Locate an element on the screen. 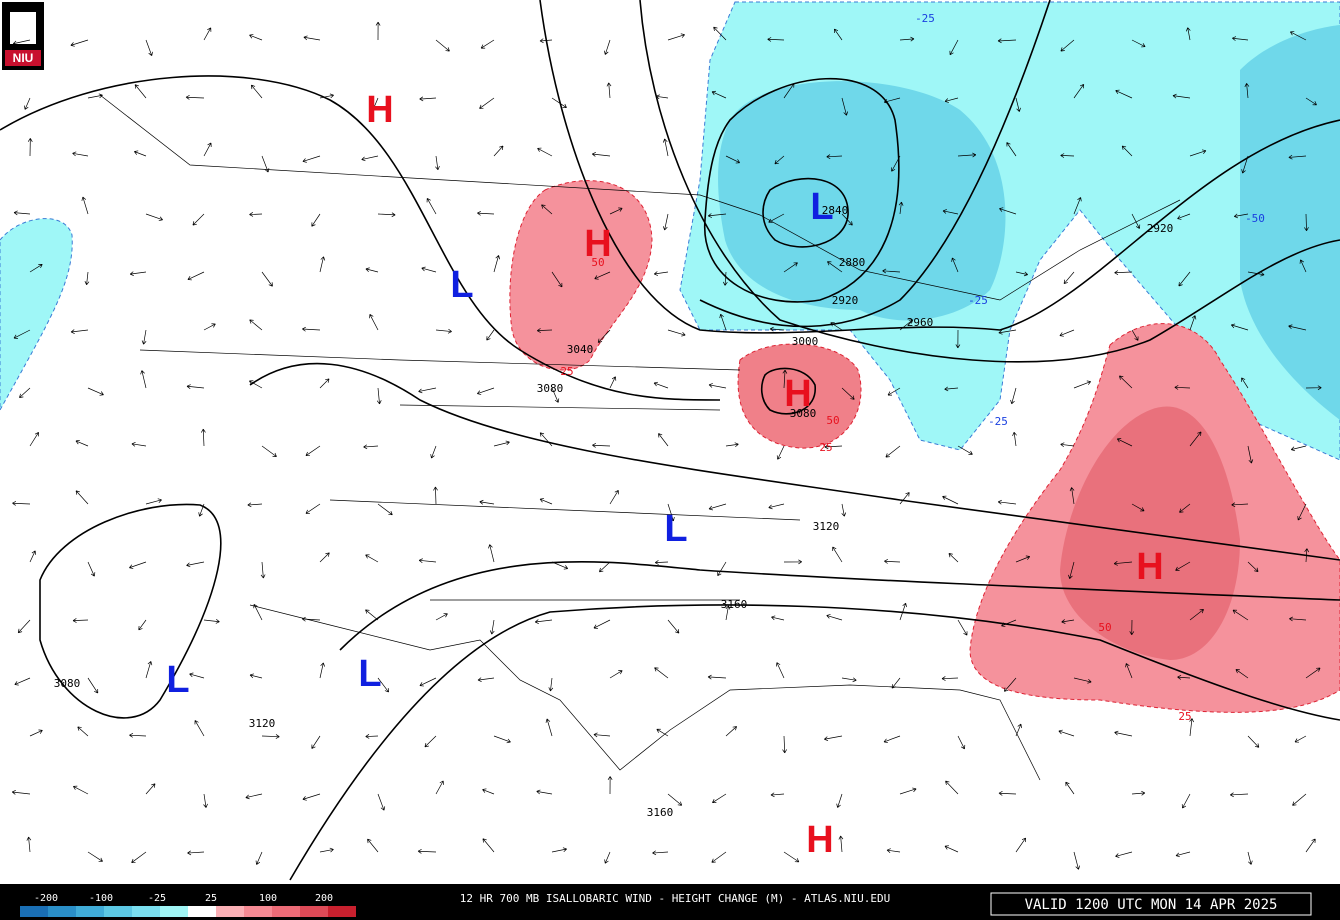  valid-time: VALID 1200 UTC MON 14 APR 2025 is located at coordinates (1151, 905).